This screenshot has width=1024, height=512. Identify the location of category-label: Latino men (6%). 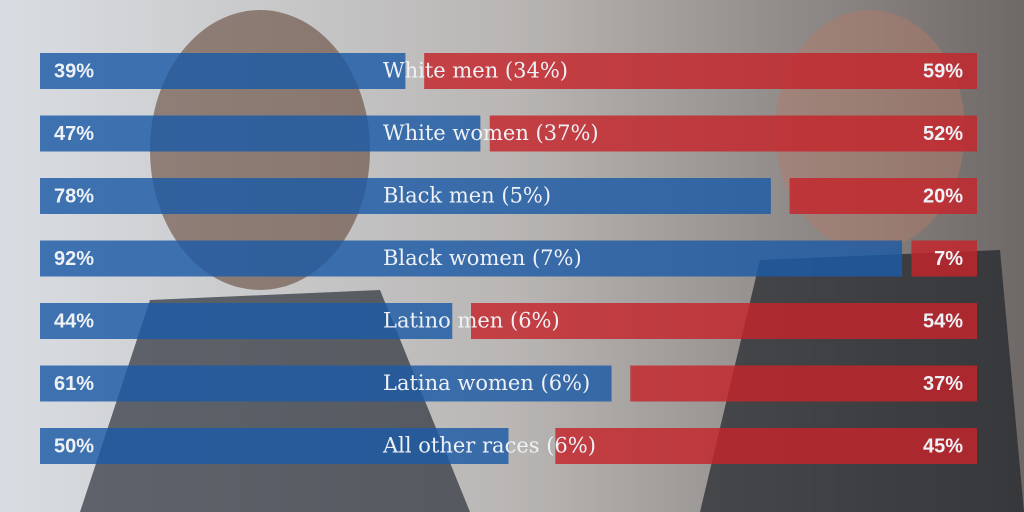
(471, 321).